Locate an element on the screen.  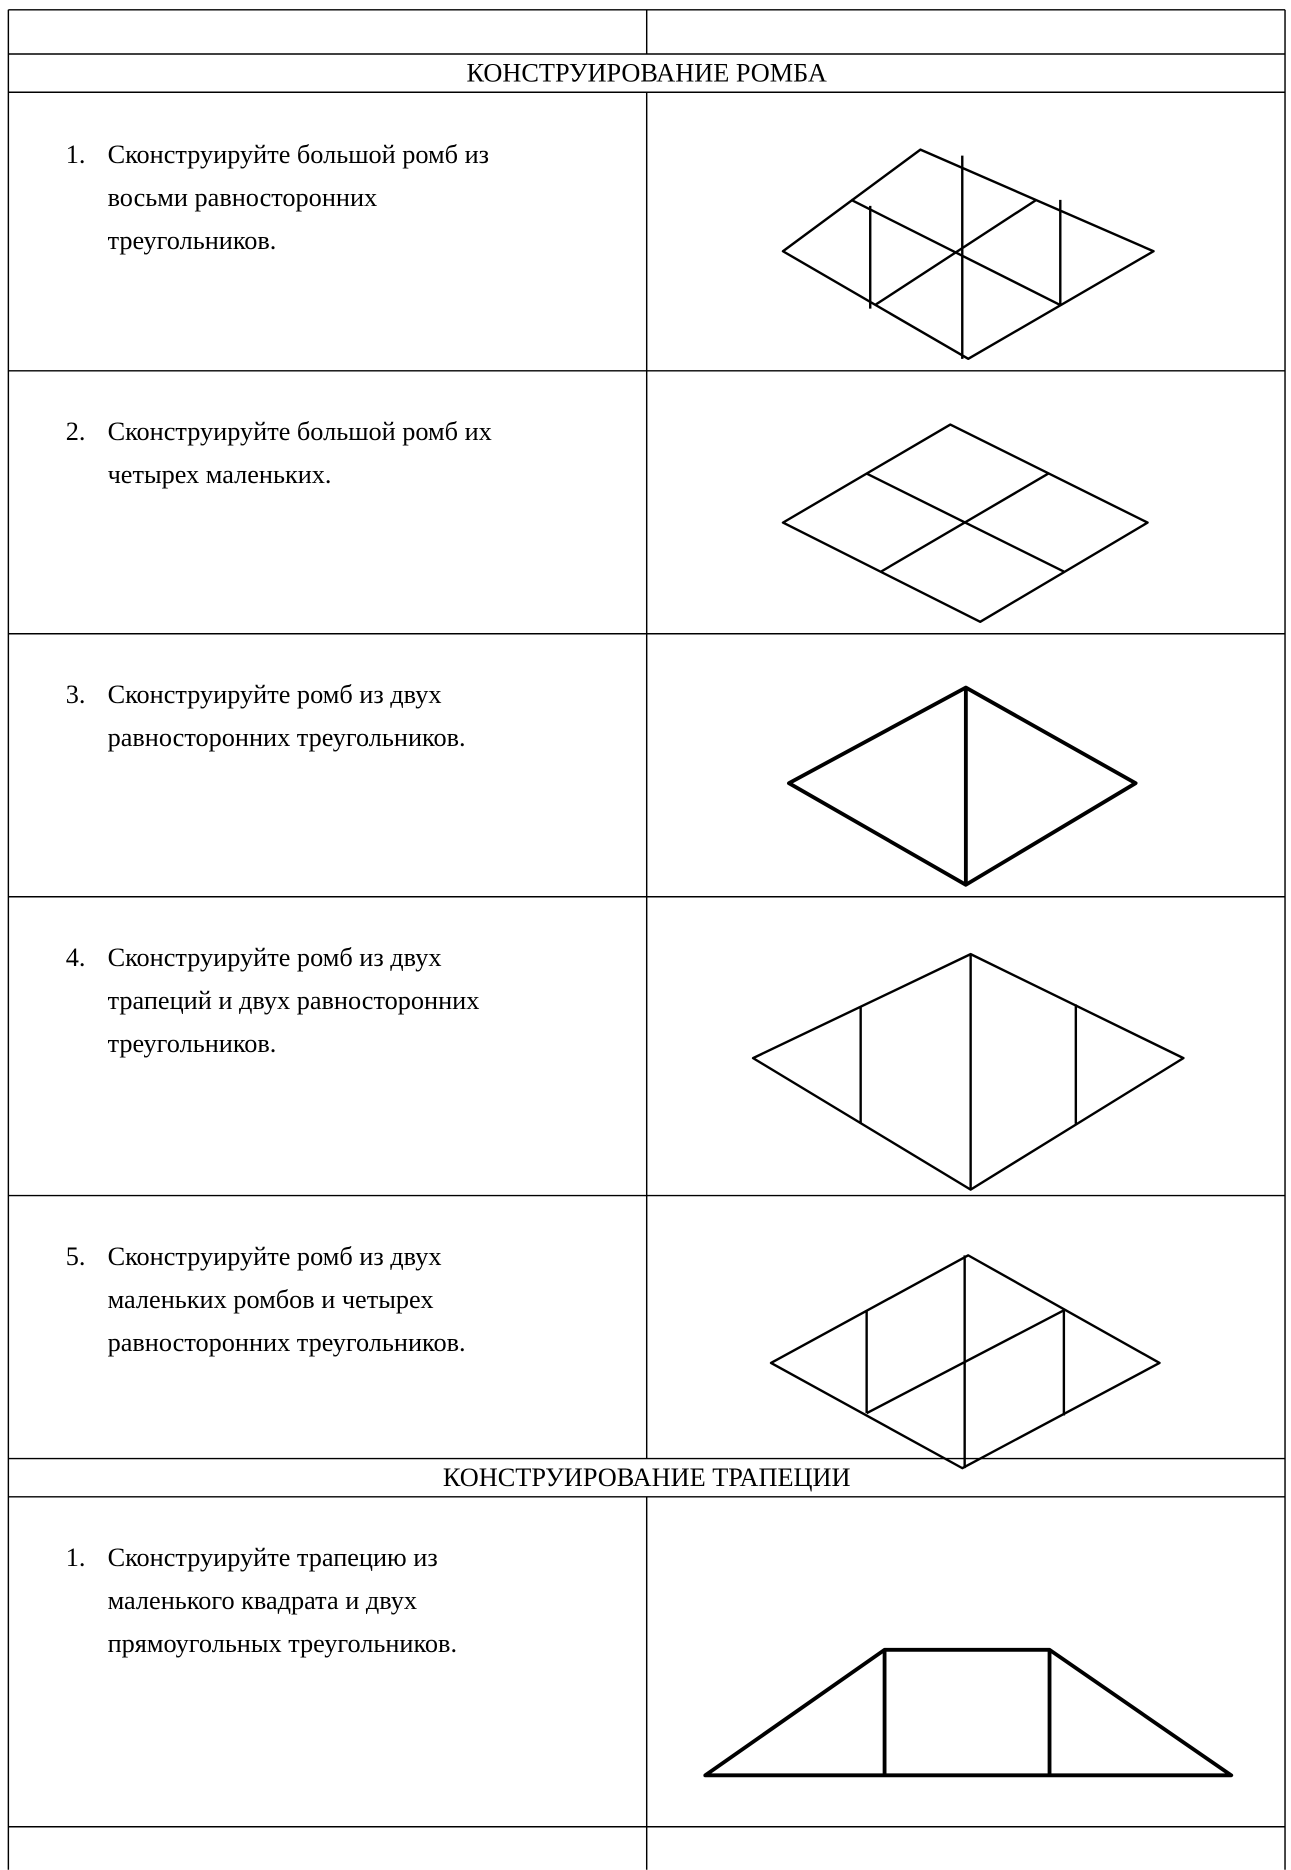
item-text: маленького квадрата и двух is located at coordinates (262, 1600).